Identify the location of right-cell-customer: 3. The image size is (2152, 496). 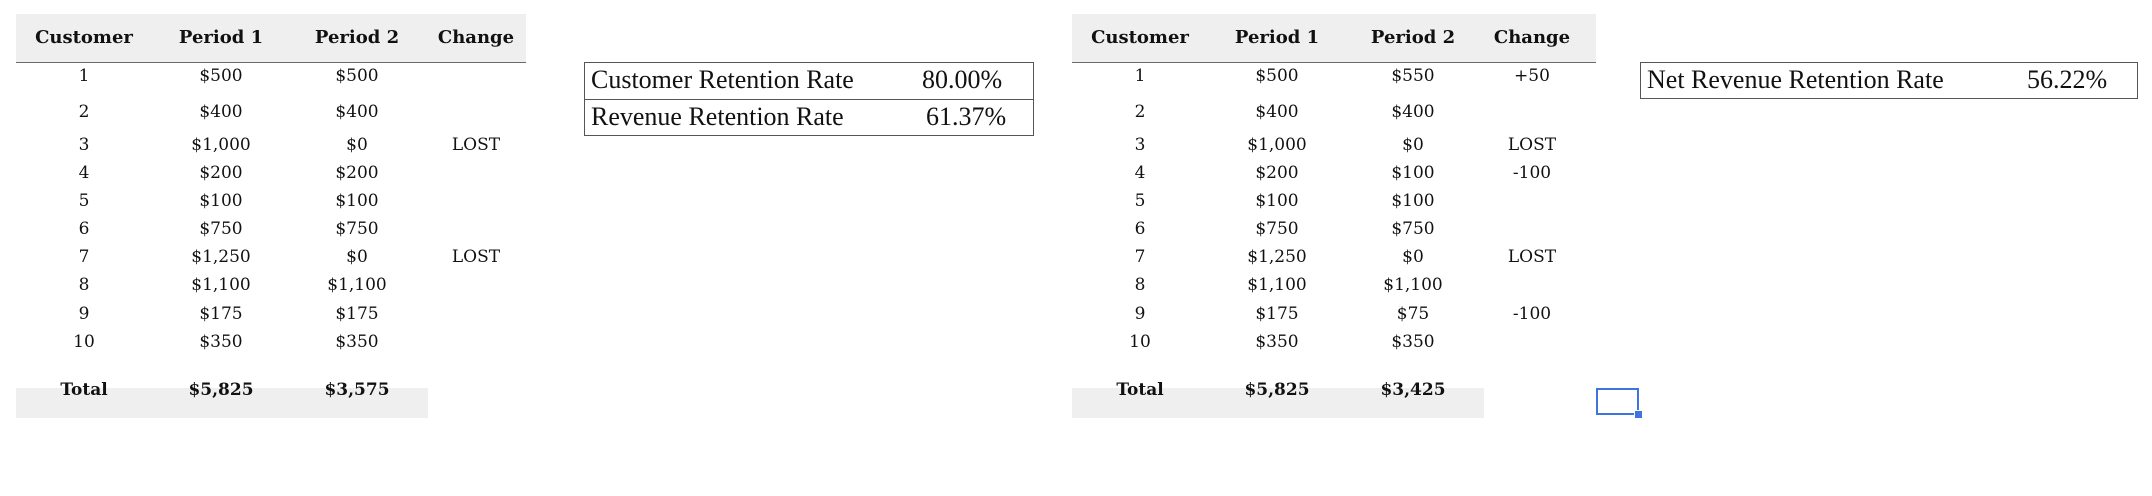
(1140, 145).